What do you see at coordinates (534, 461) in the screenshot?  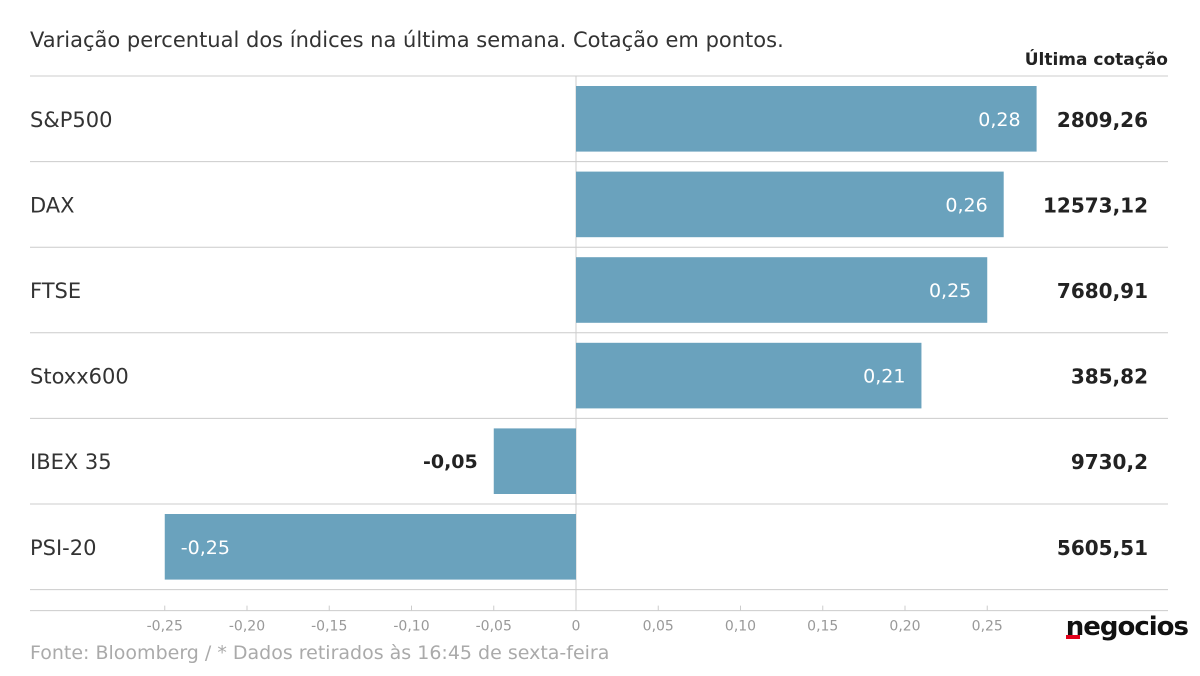 I see `bar-ibex35` at bounding box center [534, 461].